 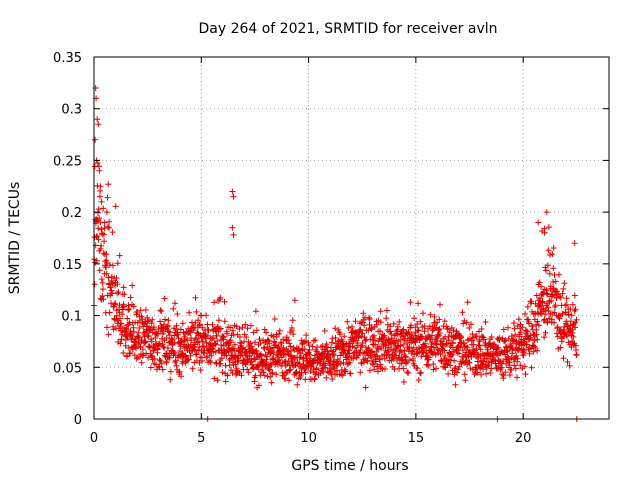 I want to click on x-tick-label: 20, so click(x=523, y=438).